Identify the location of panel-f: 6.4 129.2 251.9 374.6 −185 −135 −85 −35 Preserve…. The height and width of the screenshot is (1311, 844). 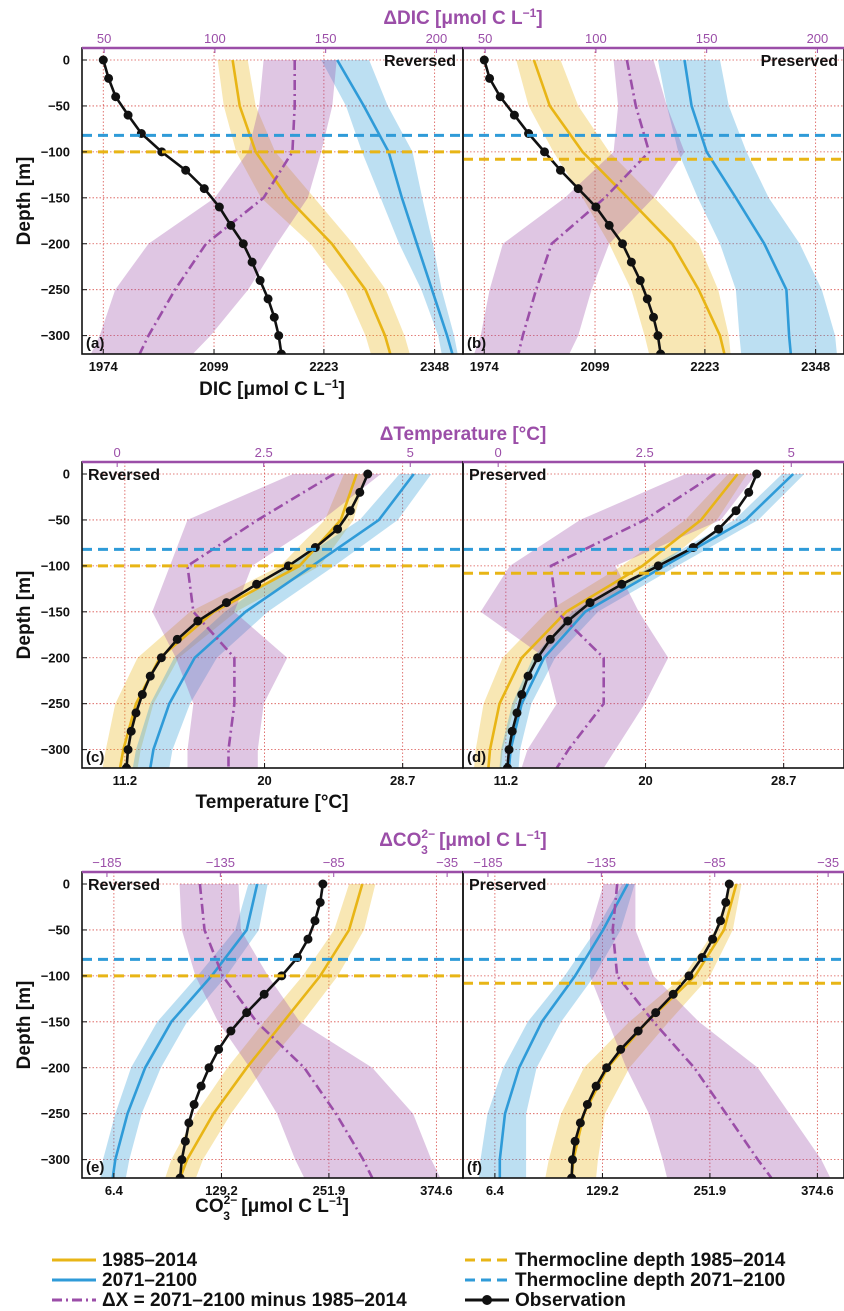
(653, 1026).